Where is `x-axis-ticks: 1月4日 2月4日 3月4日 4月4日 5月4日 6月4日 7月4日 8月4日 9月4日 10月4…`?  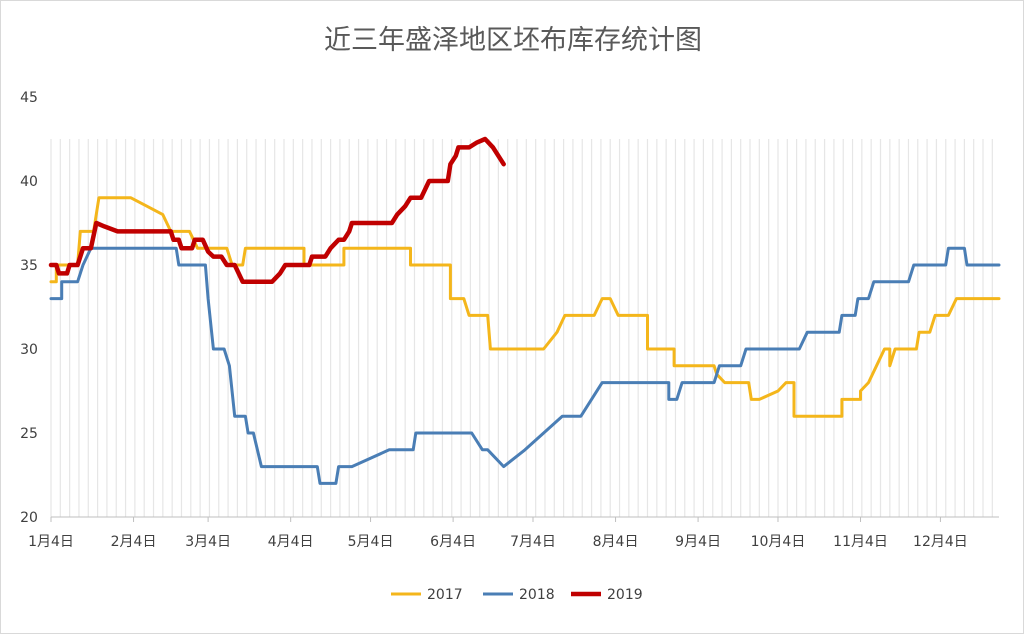
x-axis-ticks: 1月4日 2月4日 3月4日 4月4日 5月4日 6月4日 7月4日 8月4日 9月4日 10月4… is located at coordinates (498, 533).